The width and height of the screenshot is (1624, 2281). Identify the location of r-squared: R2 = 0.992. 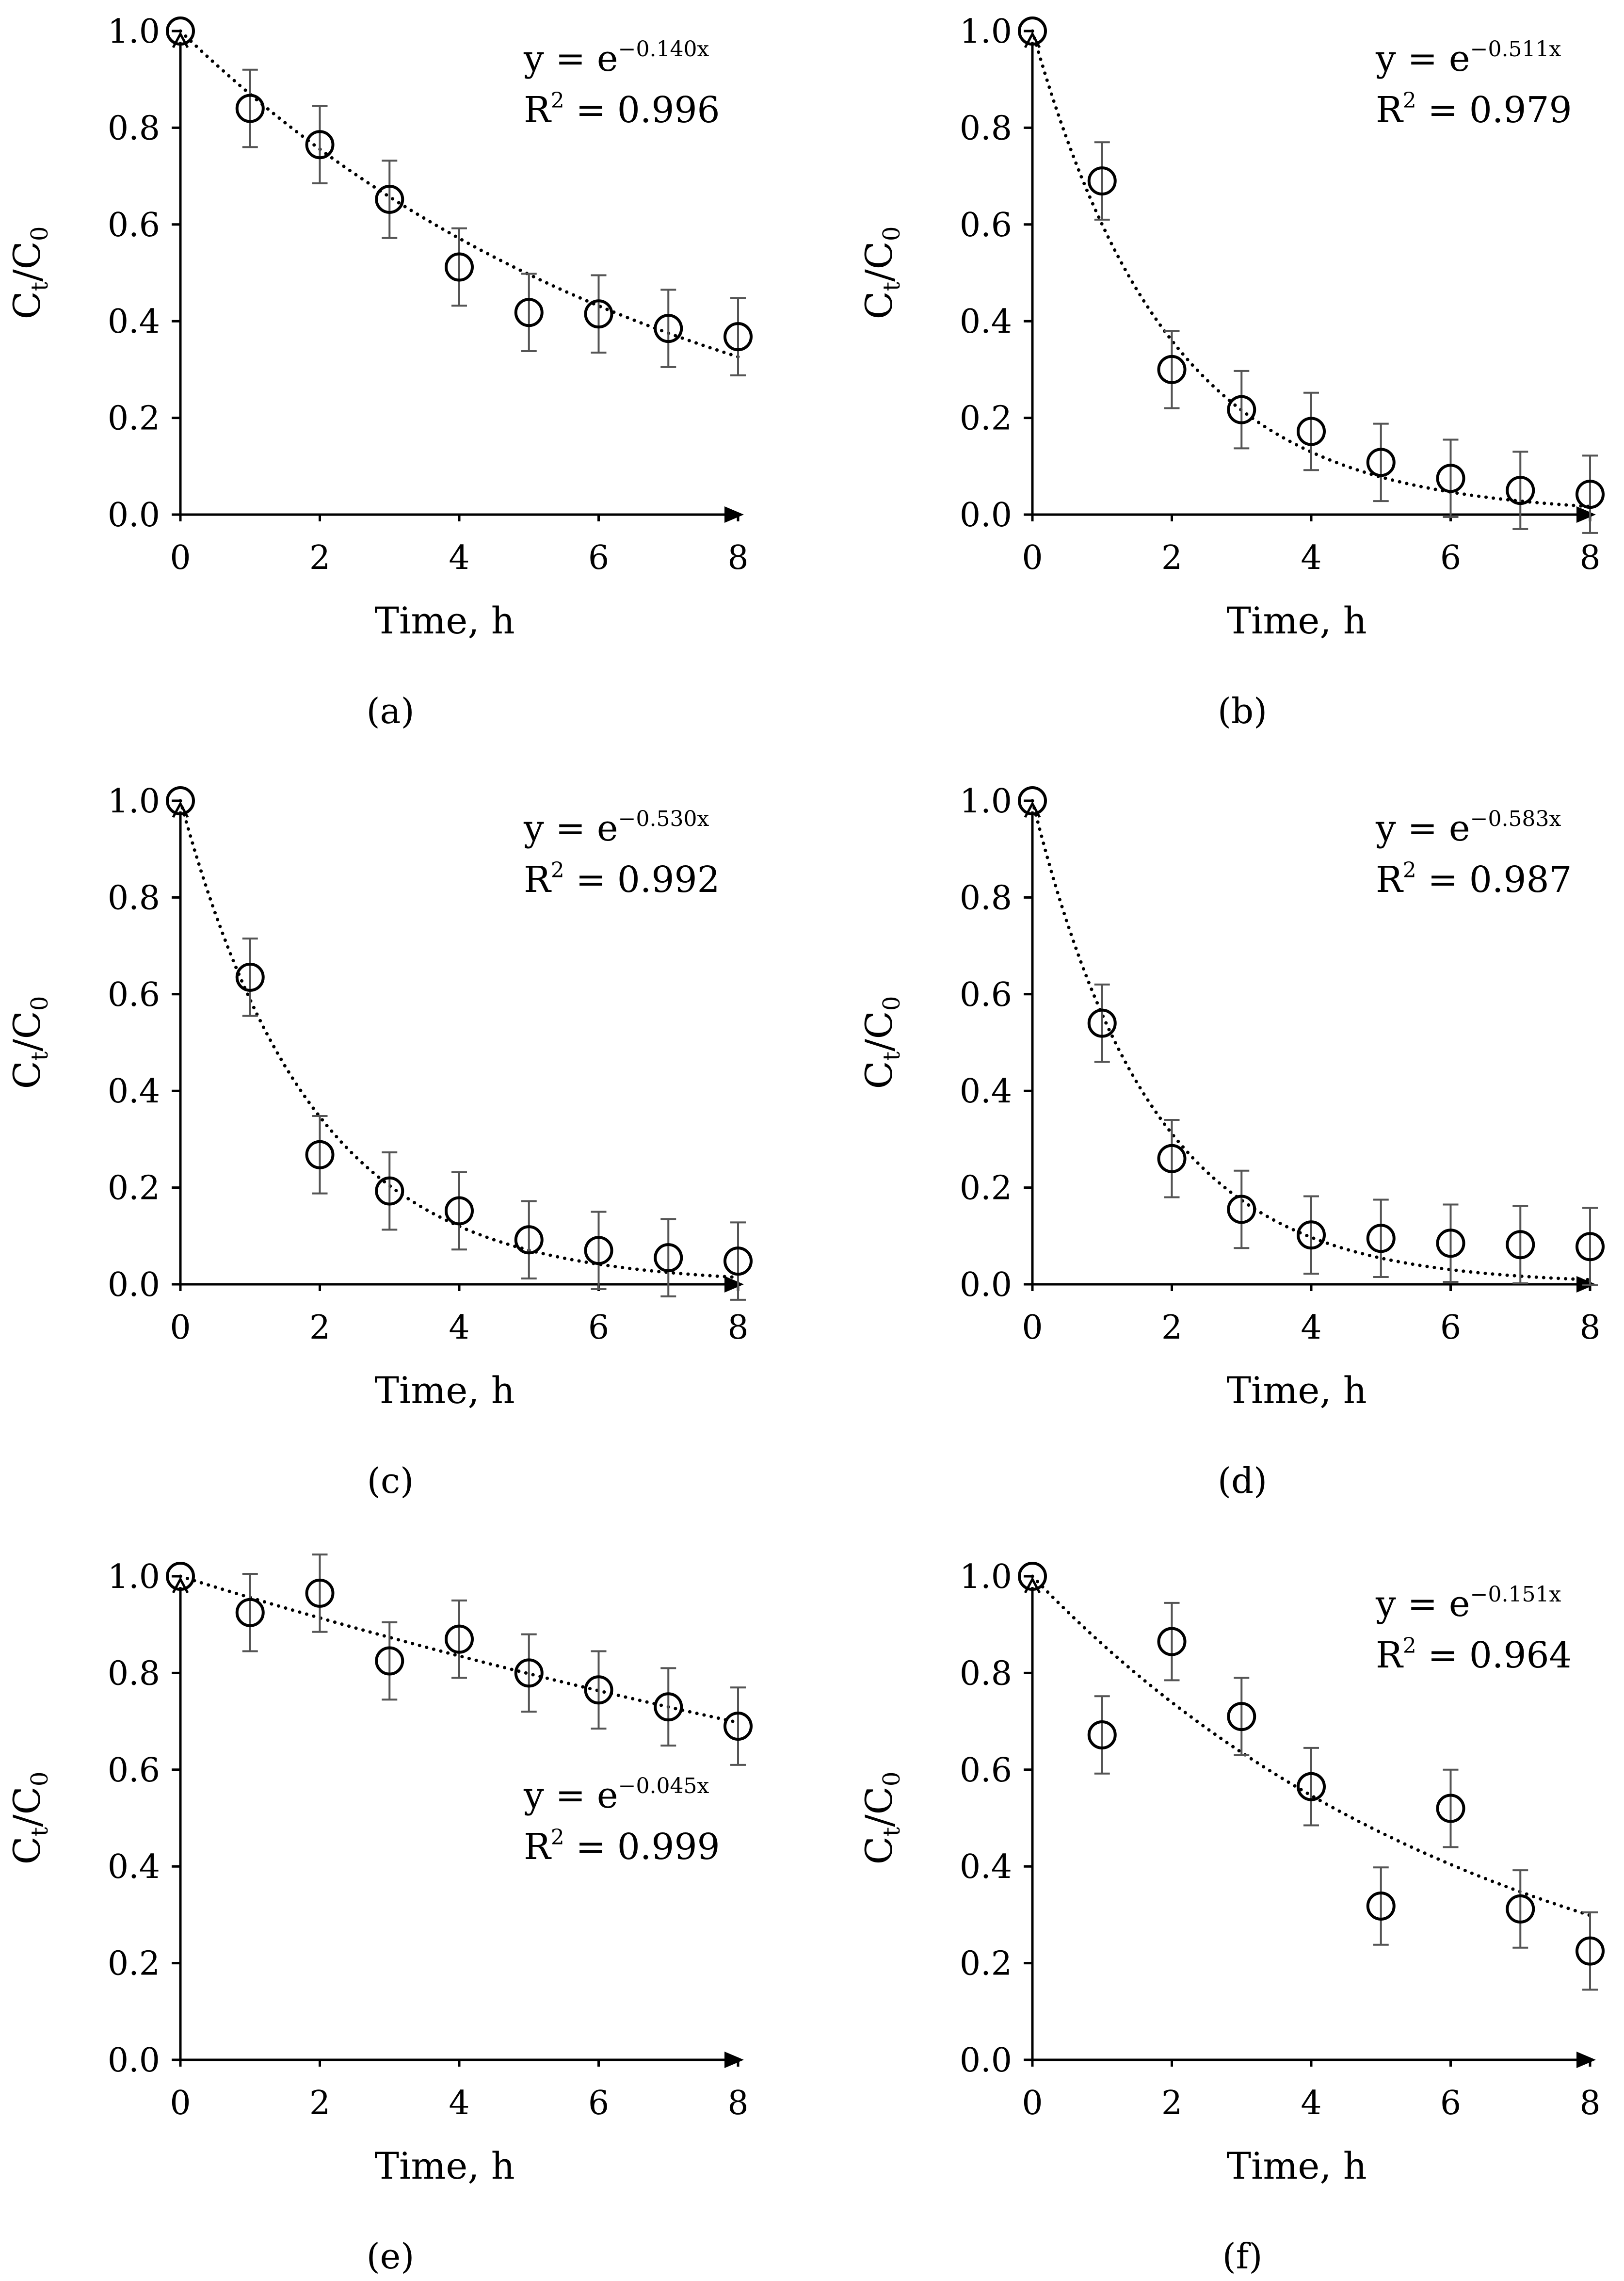
(622, 879).